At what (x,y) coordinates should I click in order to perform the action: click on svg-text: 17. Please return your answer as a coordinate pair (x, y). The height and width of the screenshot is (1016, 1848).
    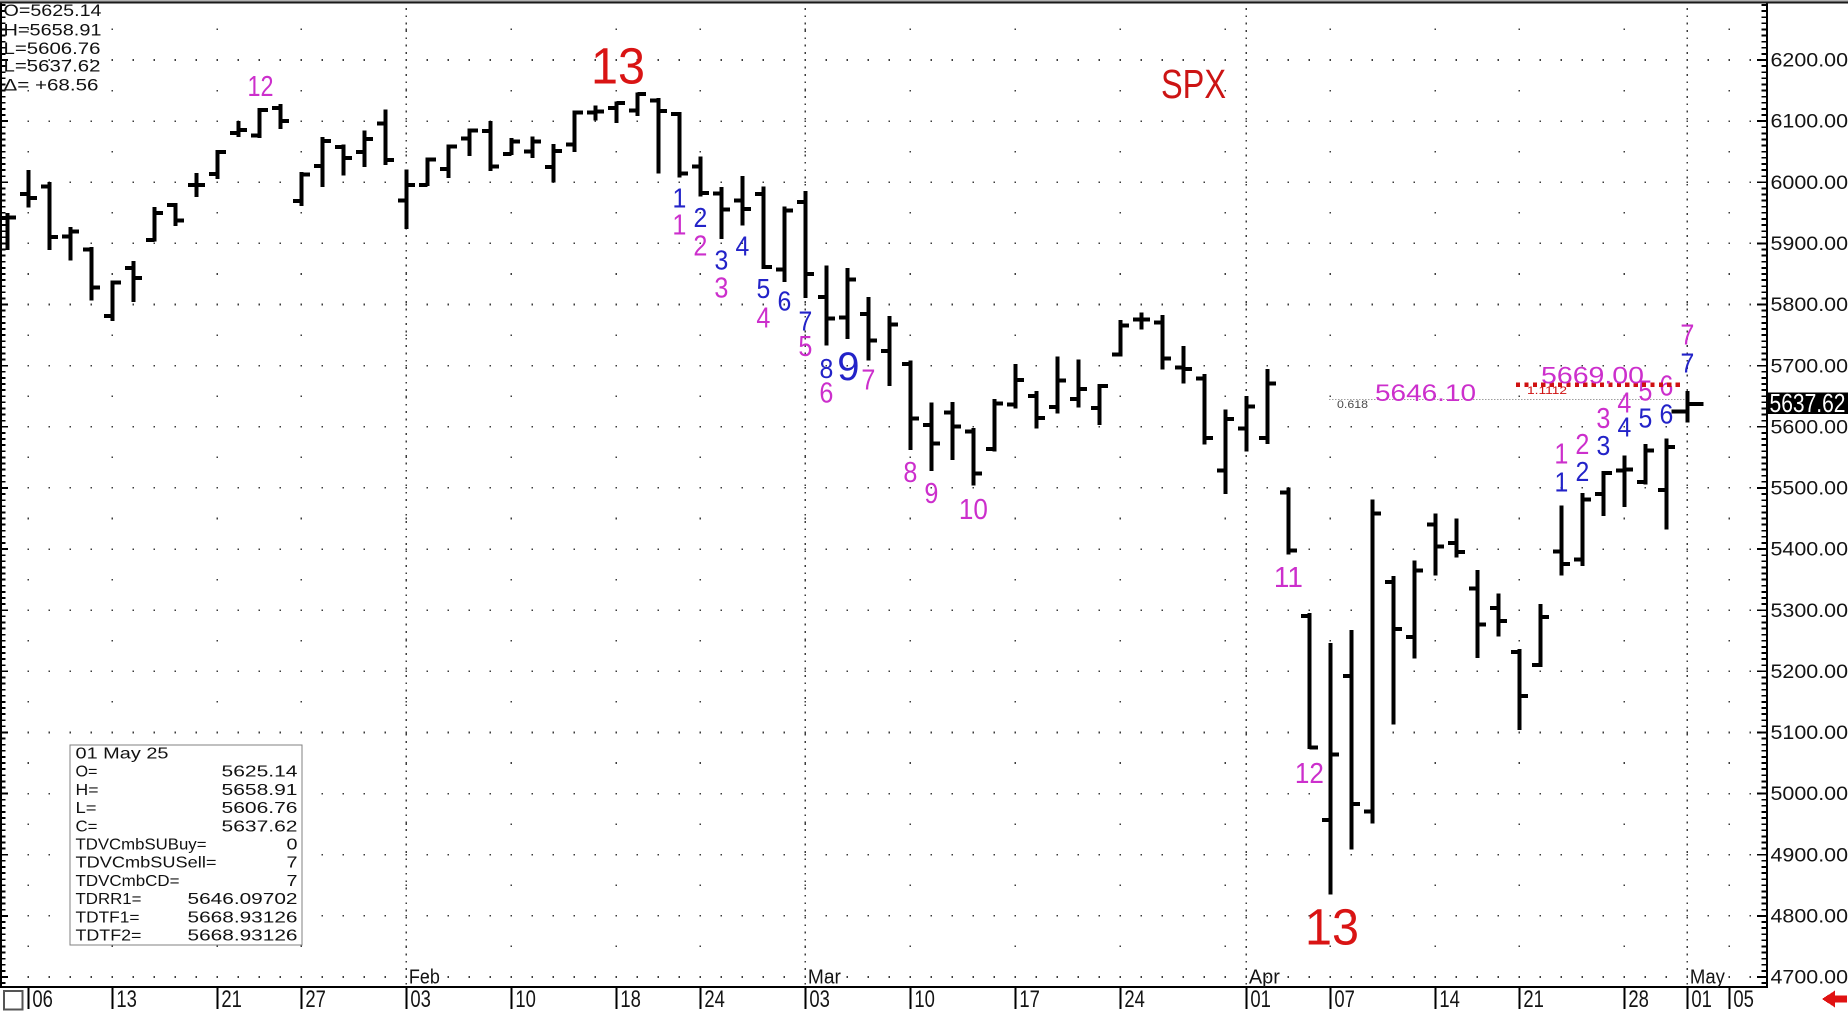
    Looking at the image, I should click on (1029, 998).